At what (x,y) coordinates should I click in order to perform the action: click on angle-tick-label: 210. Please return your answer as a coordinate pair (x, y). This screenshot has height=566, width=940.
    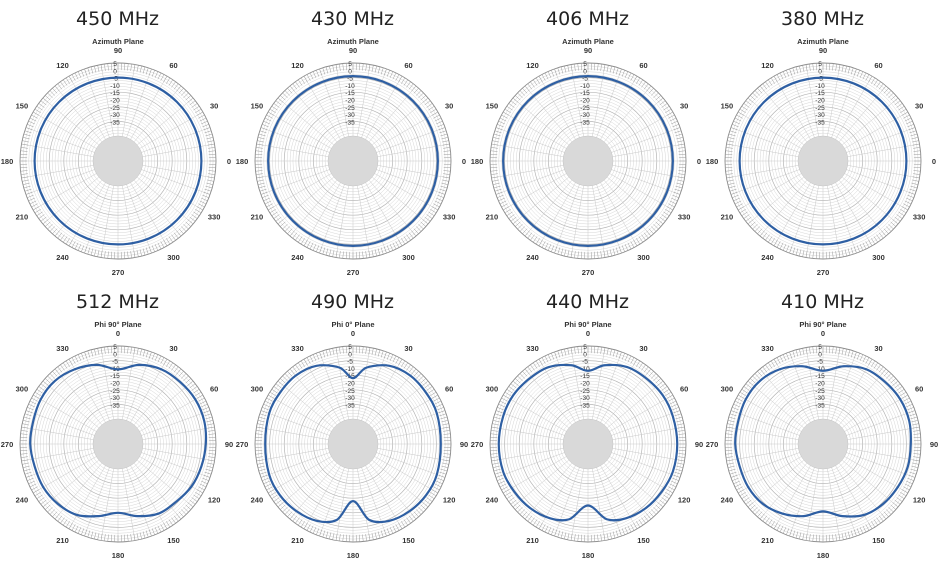
    Looking at the image, I should click on (492, 217).